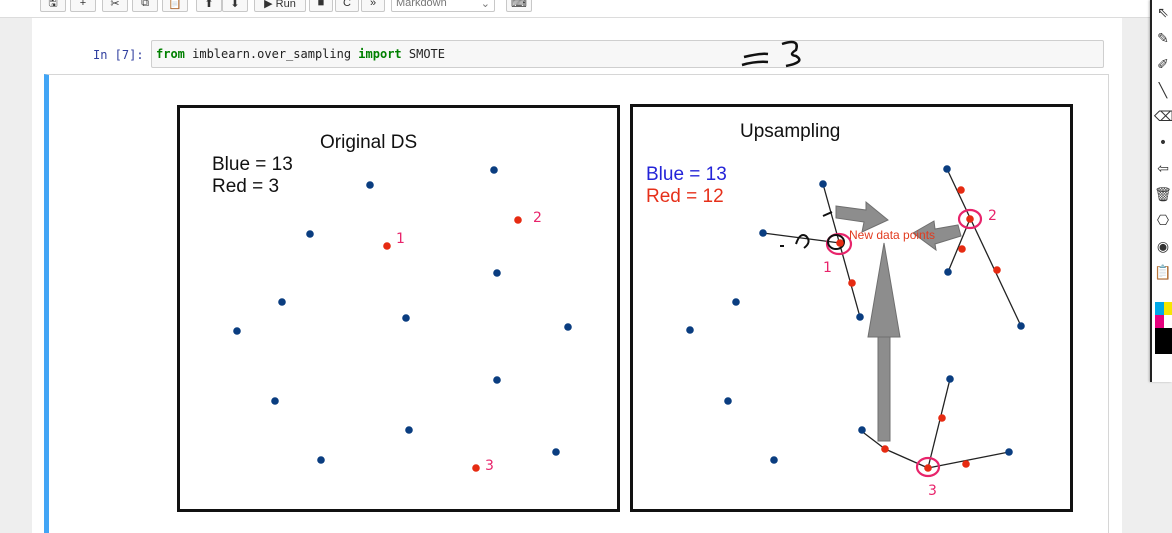 This screenshot has height=533, width=1172. What do you see at coordinates (884, 342) in the screenshot?
I see `big-gray-arrow` at bounding box center [884, 342].